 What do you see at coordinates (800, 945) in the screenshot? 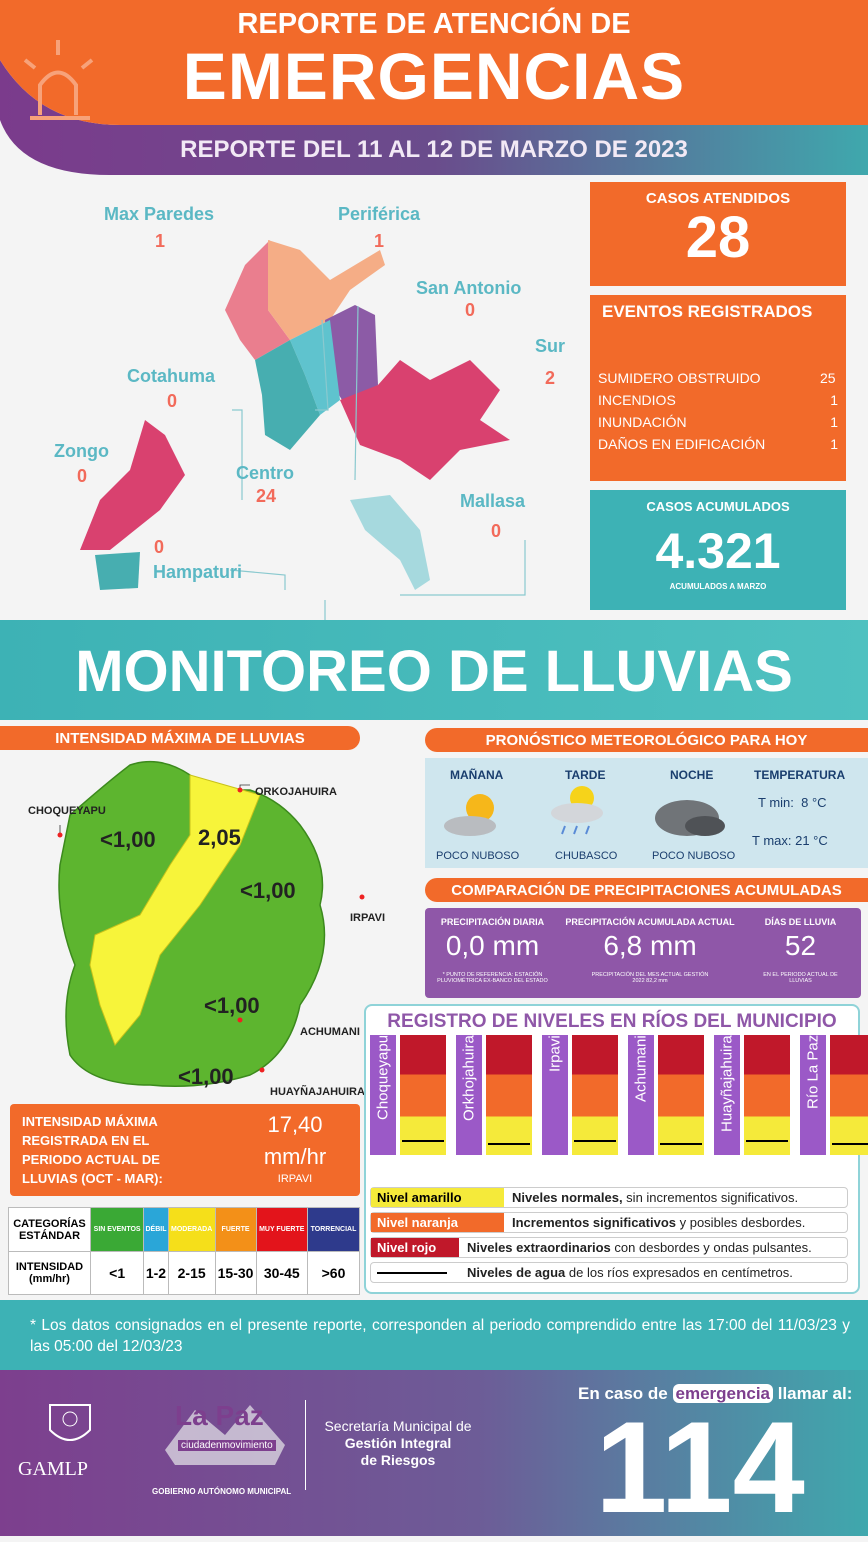
I see `comparison-value: 52` at bounding box center [800, 945].